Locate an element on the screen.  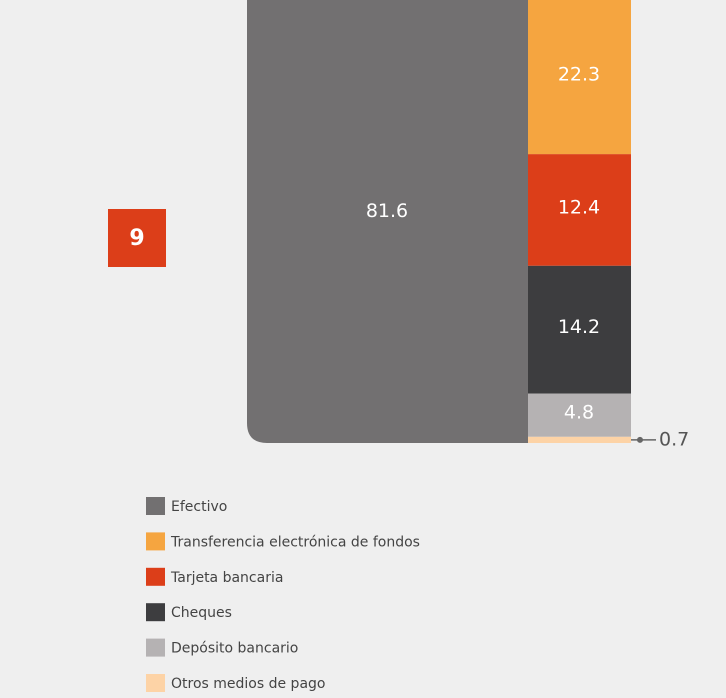
value-label: 4.8 is located at coordinates (579, 413).